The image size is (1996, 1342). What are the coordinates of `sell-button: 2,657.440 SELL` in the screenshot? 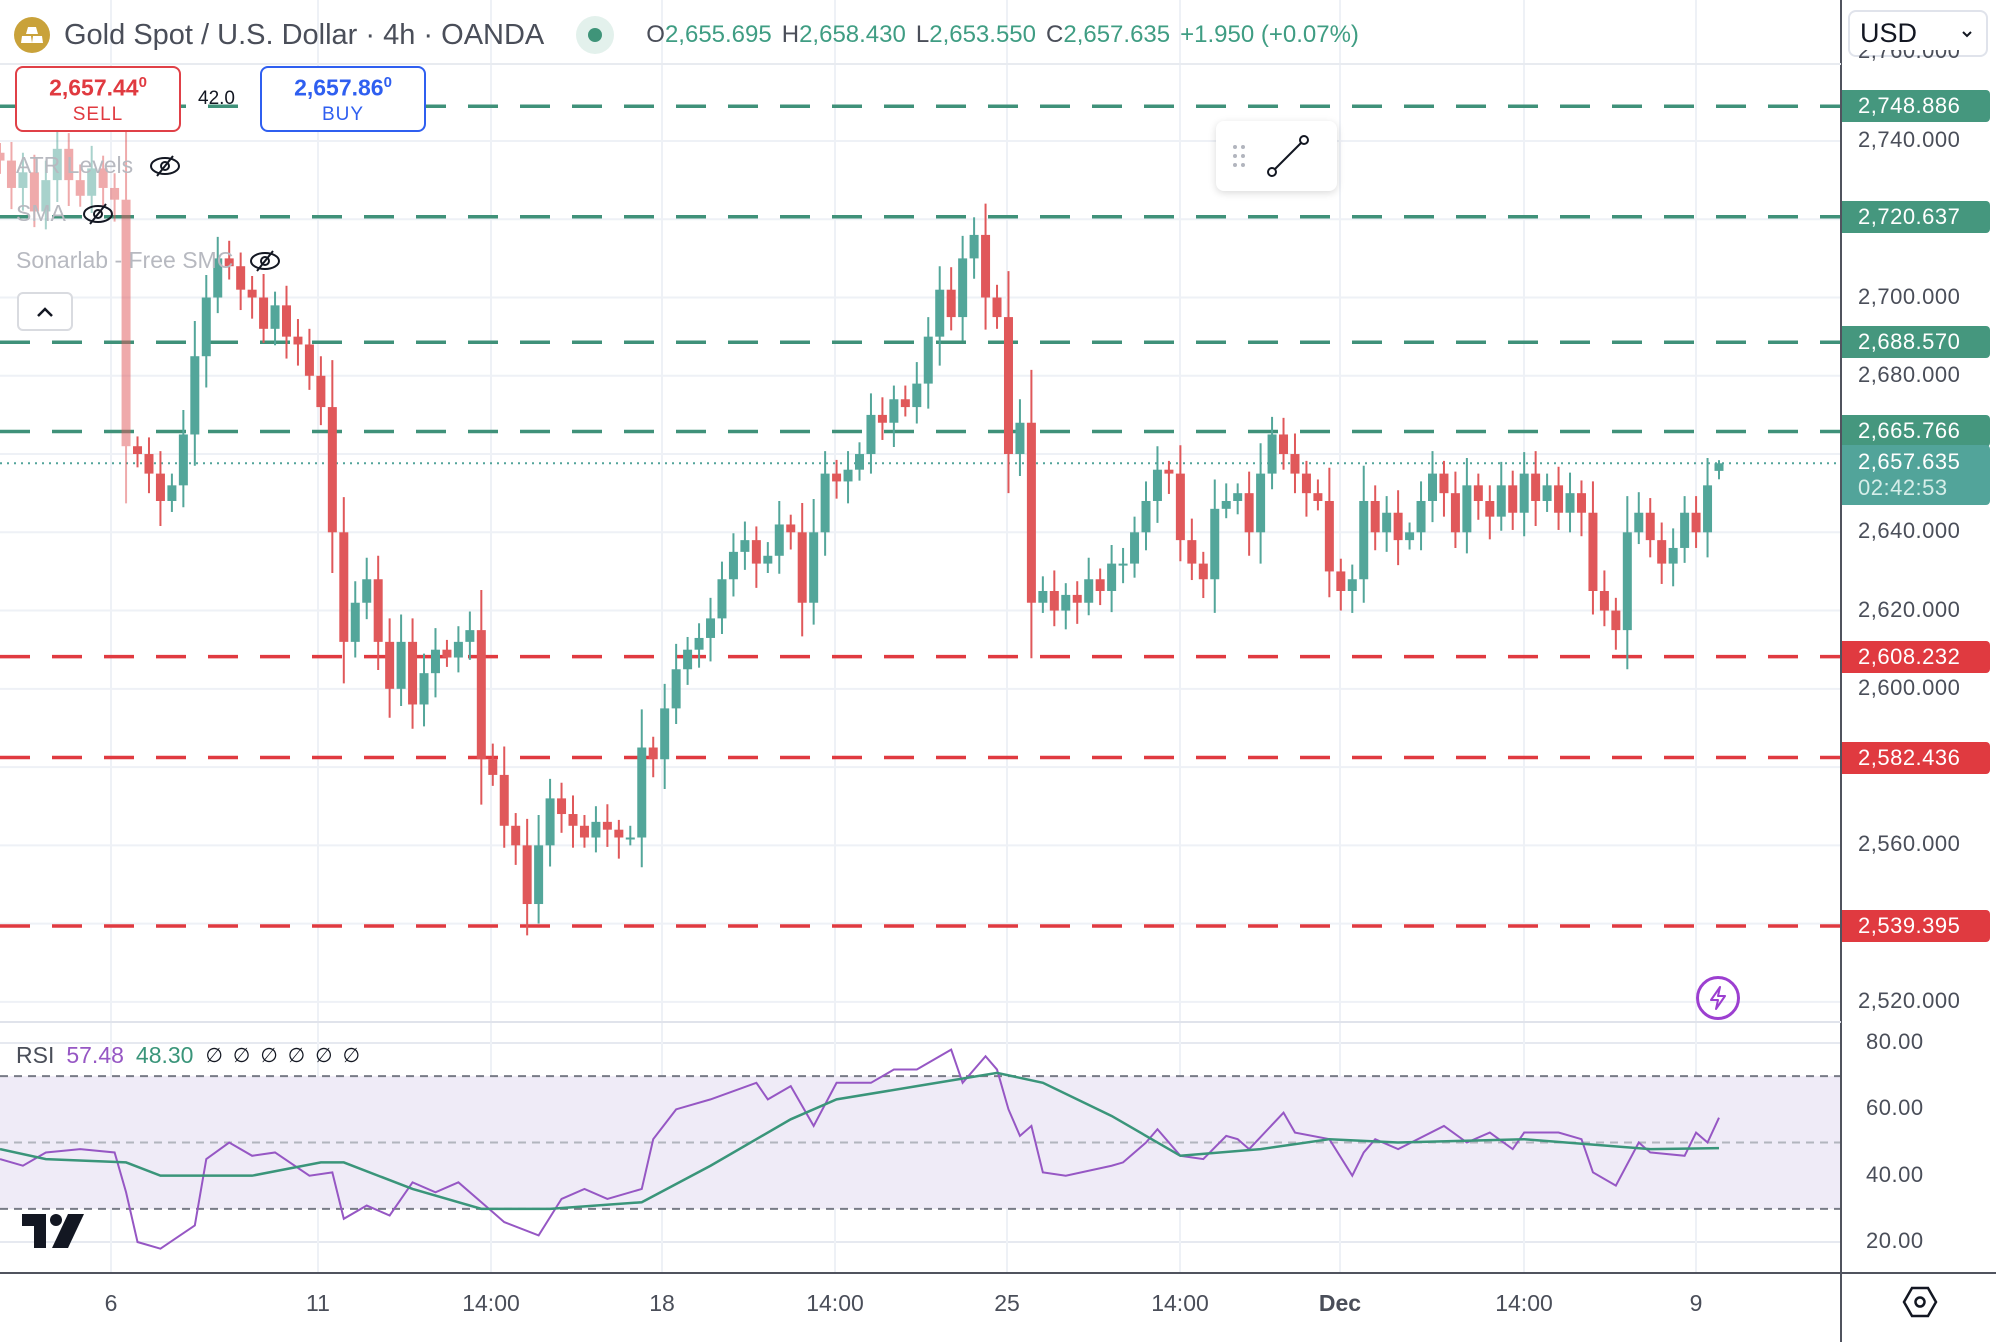 It's located at (98, 99).